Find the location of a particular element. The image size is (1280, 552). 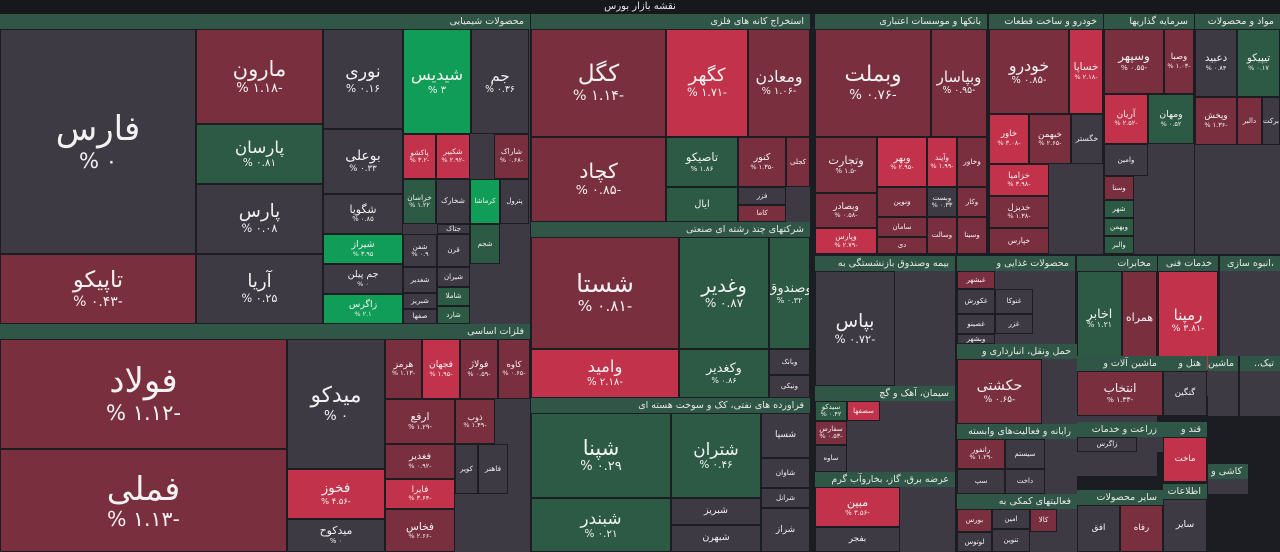

stock-tile: سیستم is located at coordinates (1025, 454).